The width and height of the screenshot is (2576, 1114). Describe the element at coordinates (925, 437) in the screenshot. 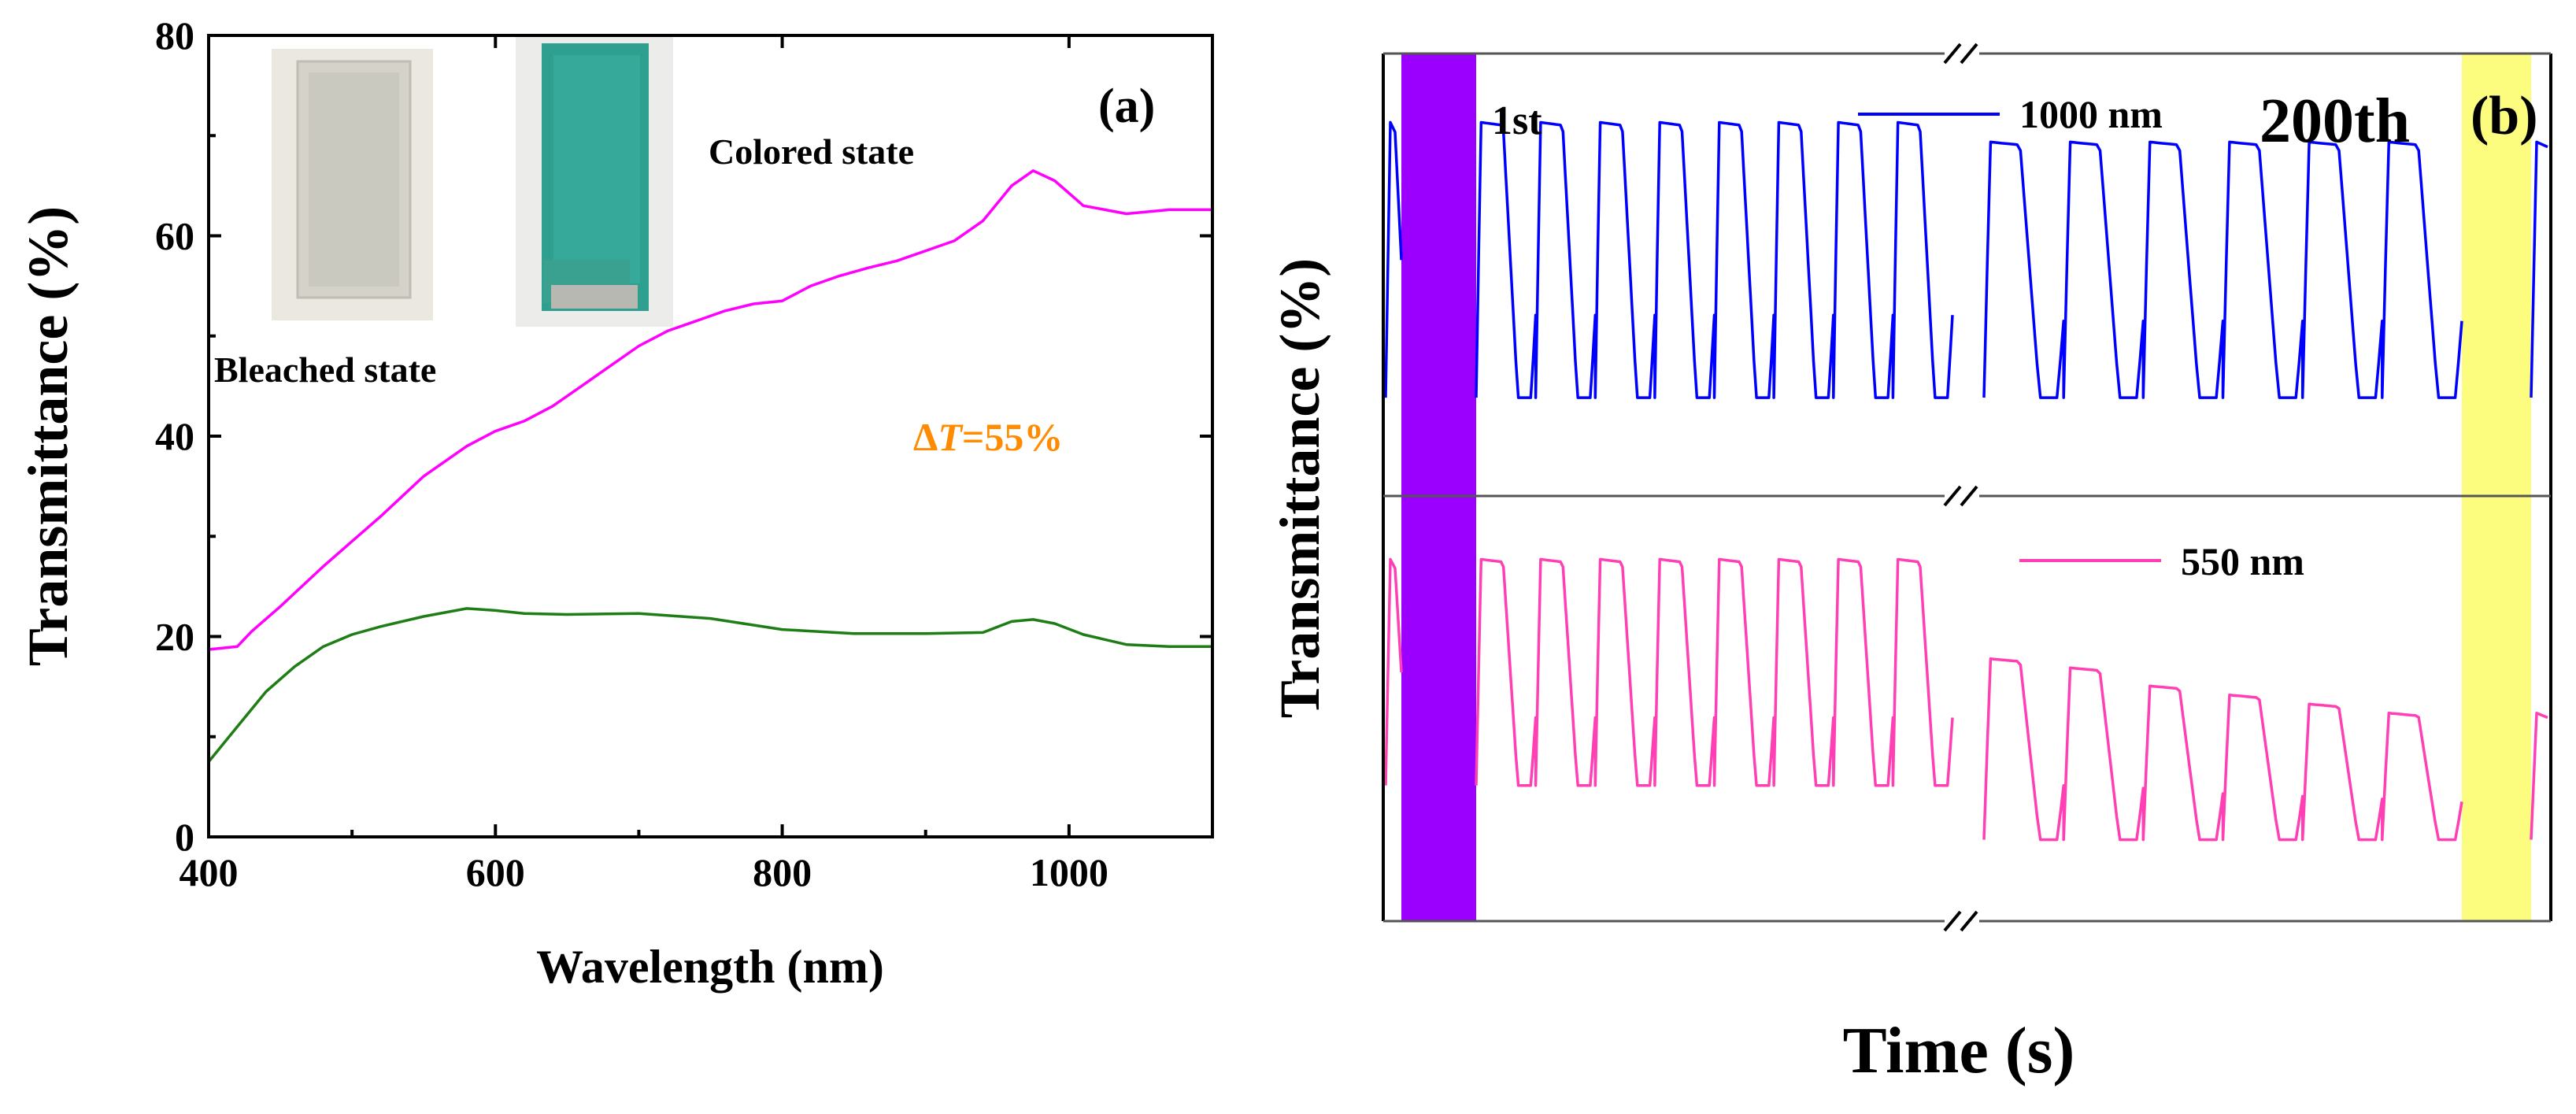

I see `delta-symbol: Δ` at that location.